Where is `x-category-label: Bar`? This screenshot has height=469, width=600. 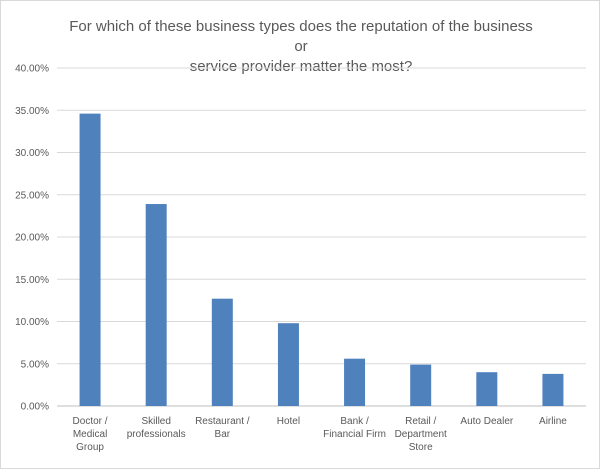 x-category-label: Bar is located at coordinates (223, 434).